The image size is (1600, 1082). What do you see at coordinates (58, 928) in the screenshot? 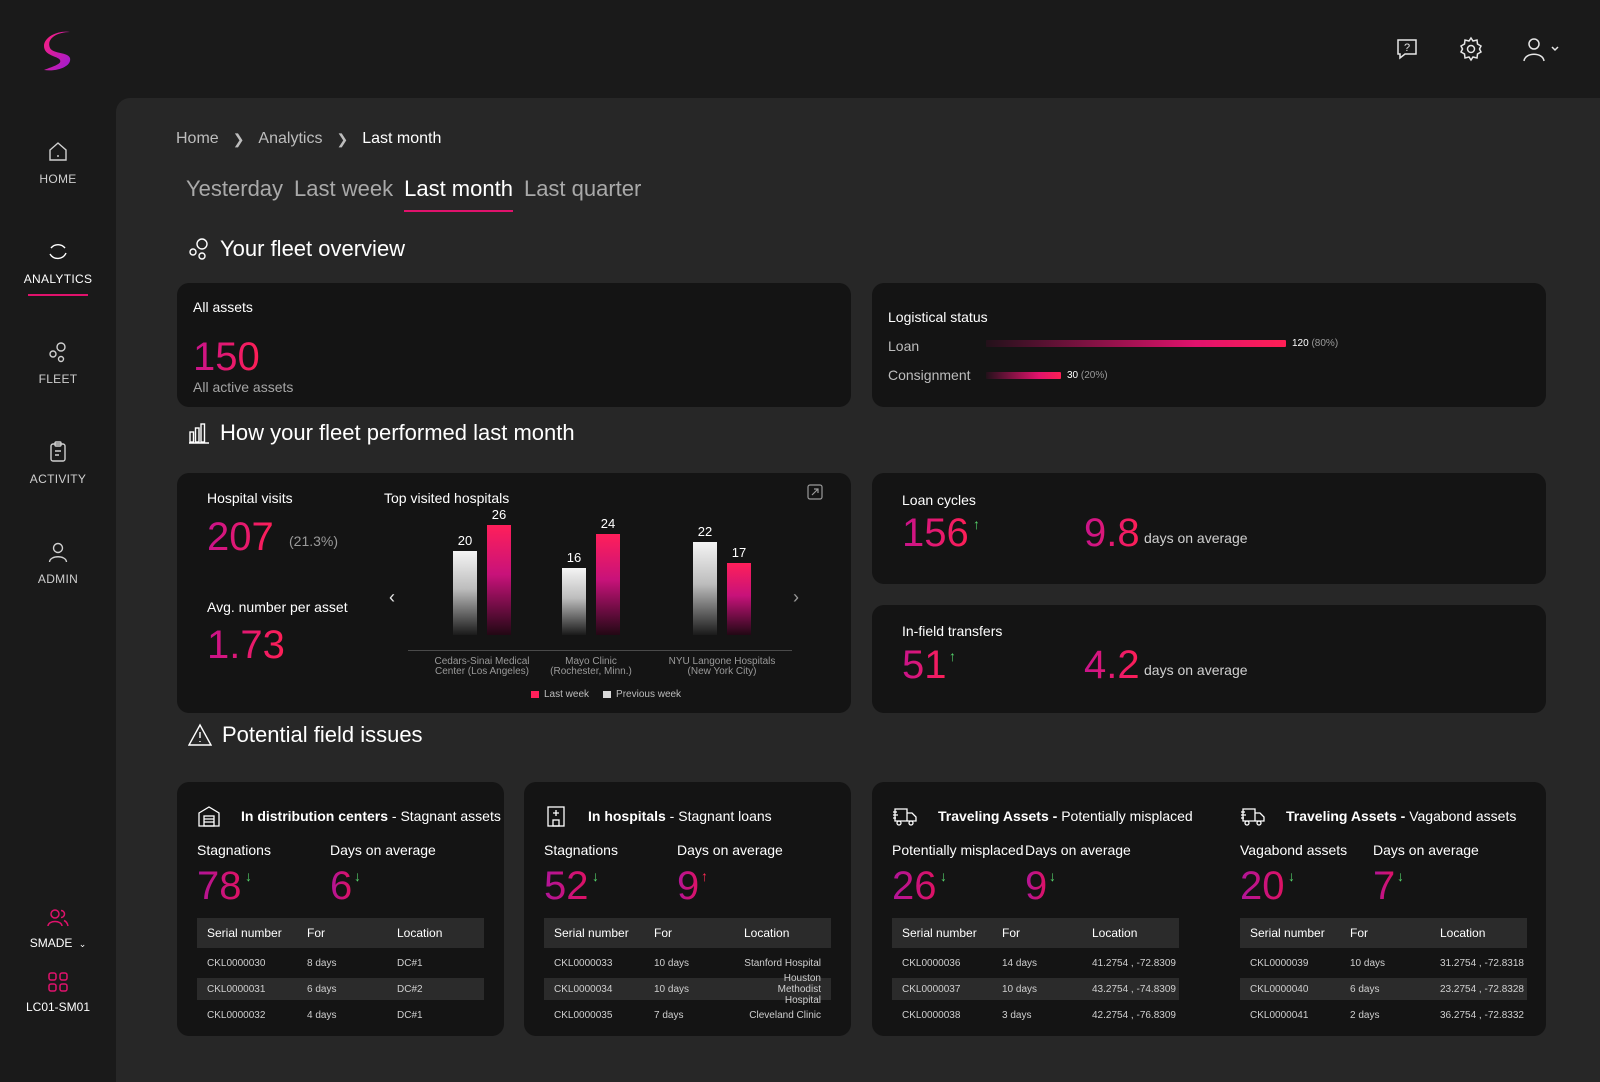
I see `org-selector: SMADE ⌄` at bounding box center [58, 928].